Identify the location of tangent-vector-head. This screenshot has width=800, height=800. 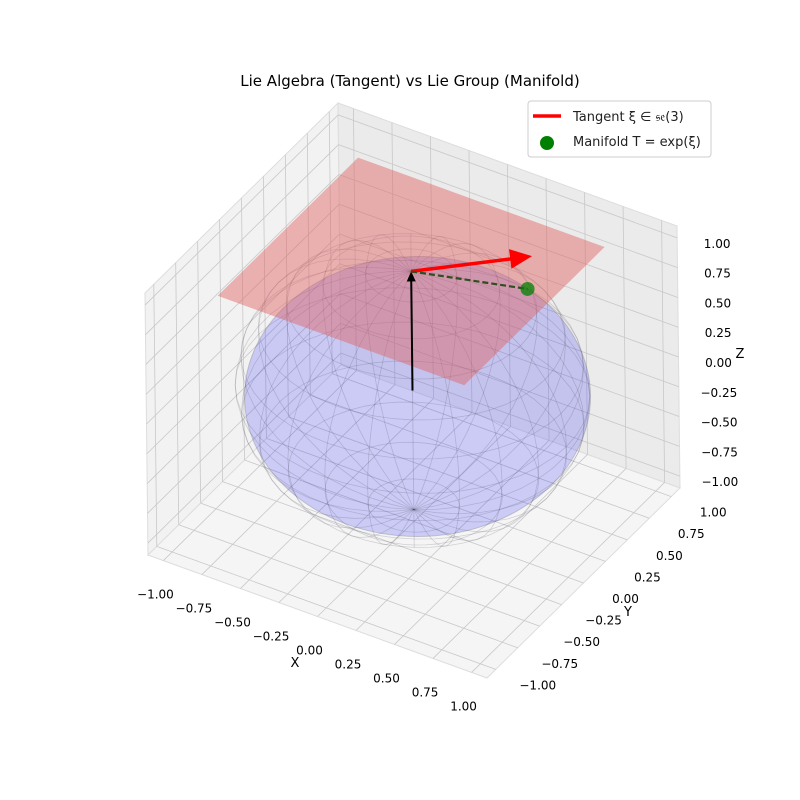
(520, 259).